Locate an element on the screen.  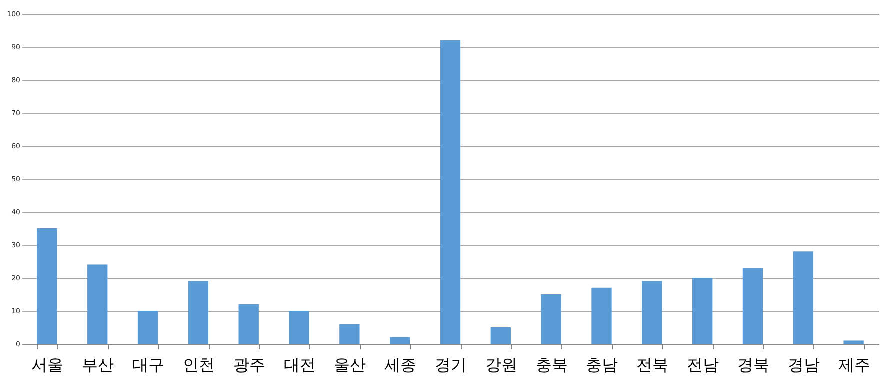
x-tick-label: 인천 is located at coordinates (198, 365).